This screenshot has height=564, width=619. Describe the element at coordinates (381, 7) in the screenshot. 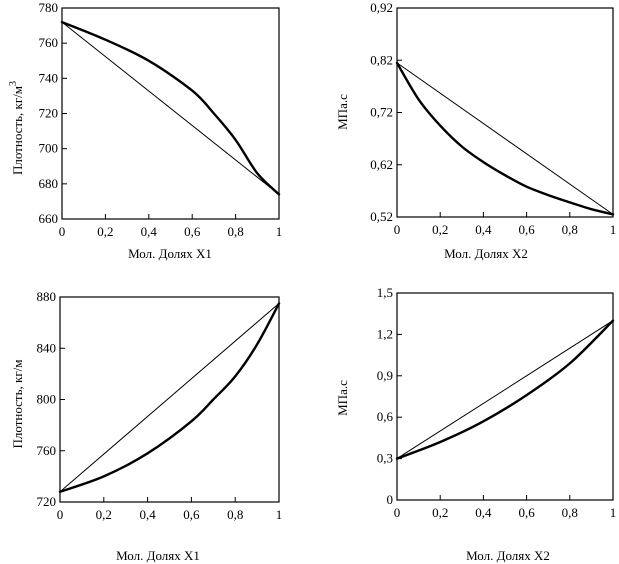

I see `y-tick-label: 0,92` at that location.